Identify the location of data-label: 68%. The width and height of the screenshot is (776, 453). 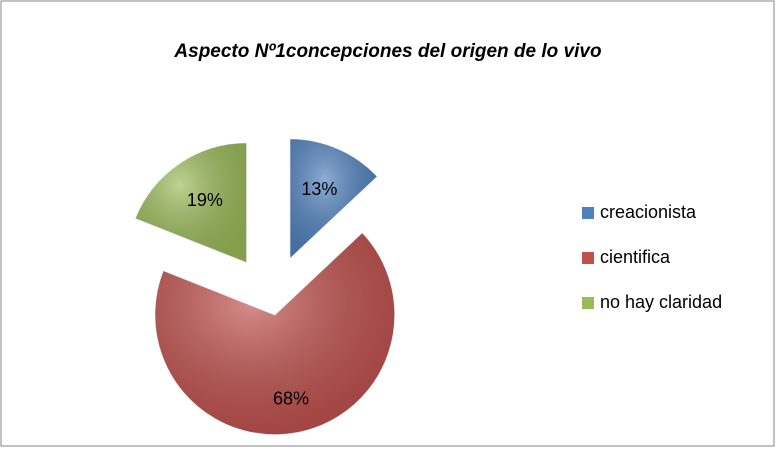
(291, 398).